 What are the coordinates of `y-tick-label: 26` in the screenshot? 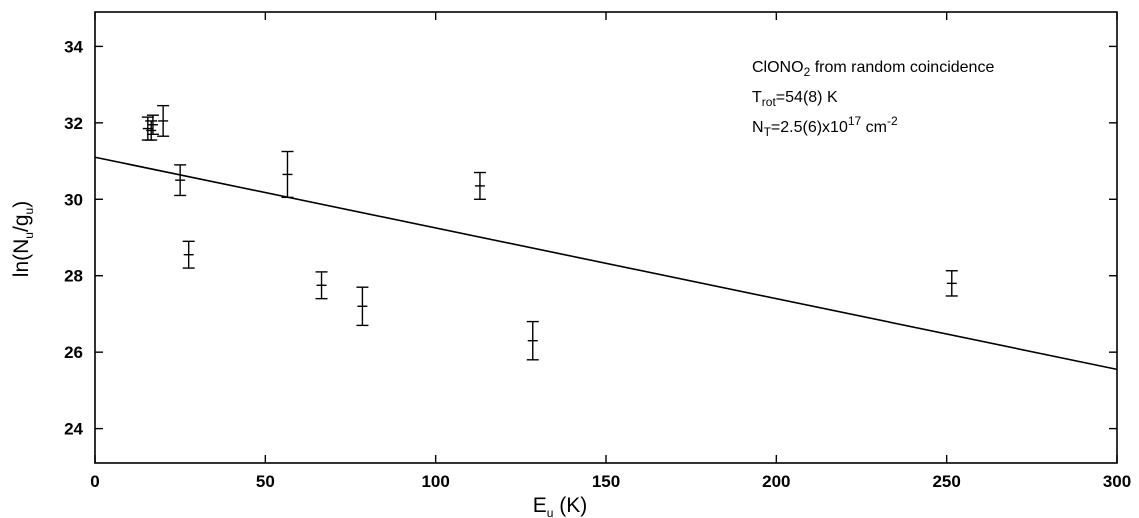 It's located at (73, 352).